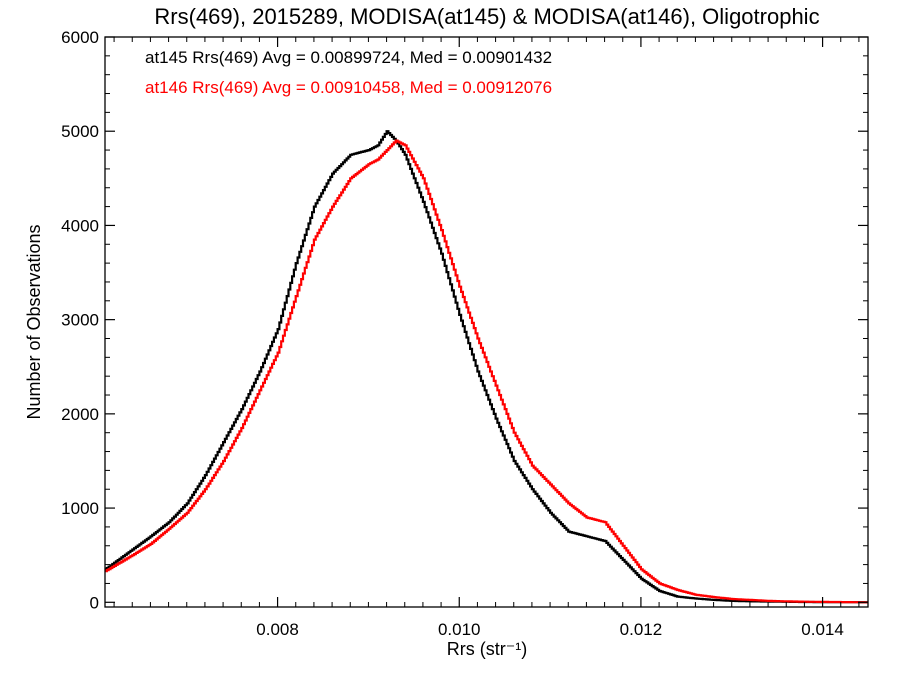 This screenshot has height=675, width=900. What do you see at coordinates (487, 649) in the screenshot?
I see `x-axis-label: Rrs (str⁻¹)` at bounding box center [487, 649].